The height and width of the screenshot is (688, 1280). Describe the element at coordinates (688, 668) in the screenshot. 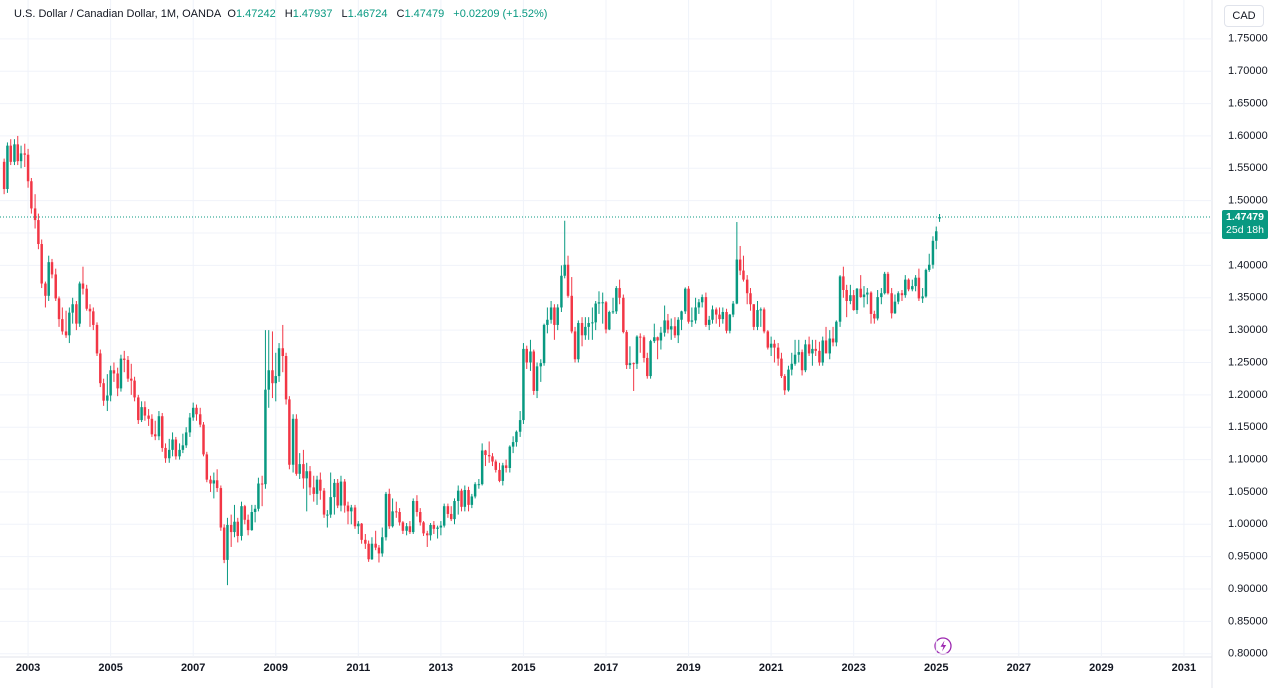

I see `x-tick-label: 2019` at that location.